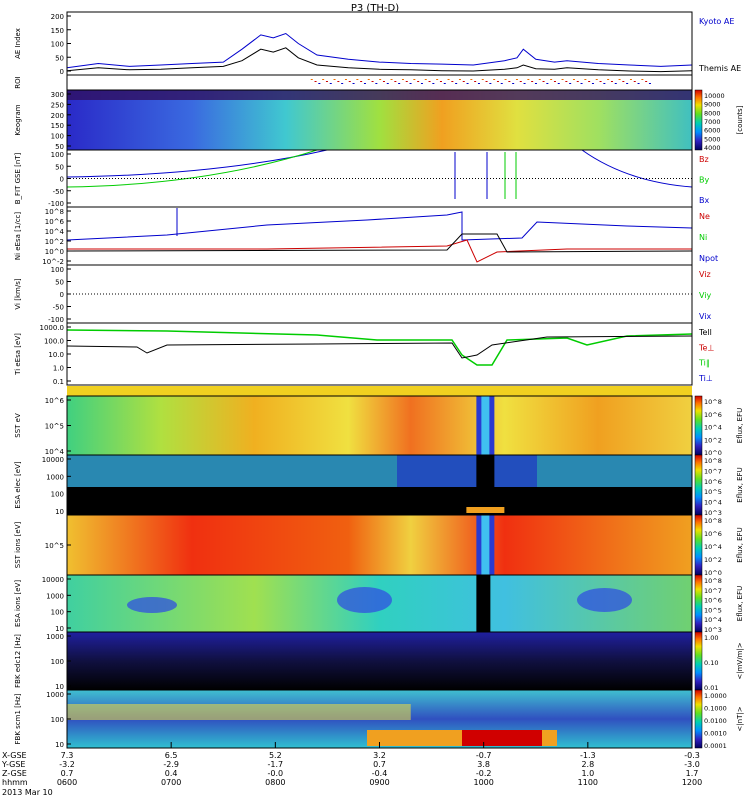 The image size is (750, 800). I want to click on plot-date: 2013 Mar 10, so click(27, 792).